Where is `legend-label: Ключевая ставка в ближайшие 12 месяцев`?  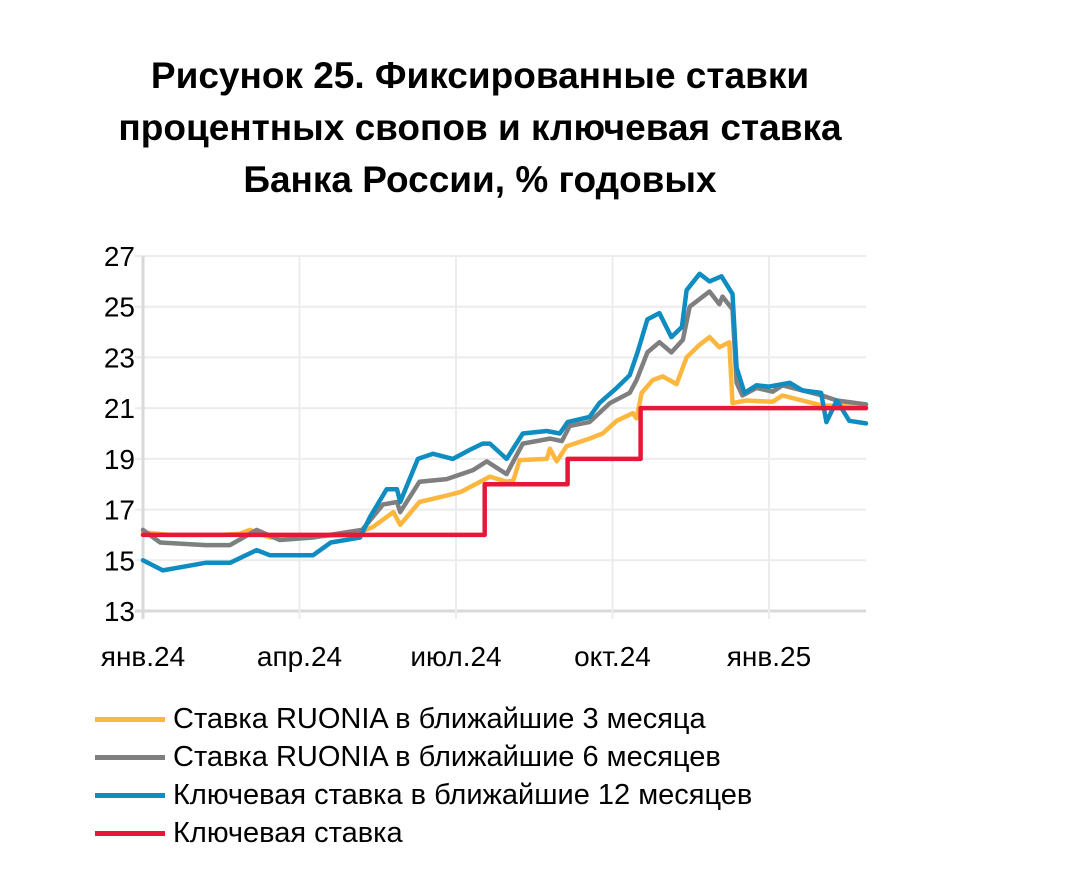 legend-label: Ключевая ставка в ближайшие 12 месяцев is located at coordinates (463, 794).